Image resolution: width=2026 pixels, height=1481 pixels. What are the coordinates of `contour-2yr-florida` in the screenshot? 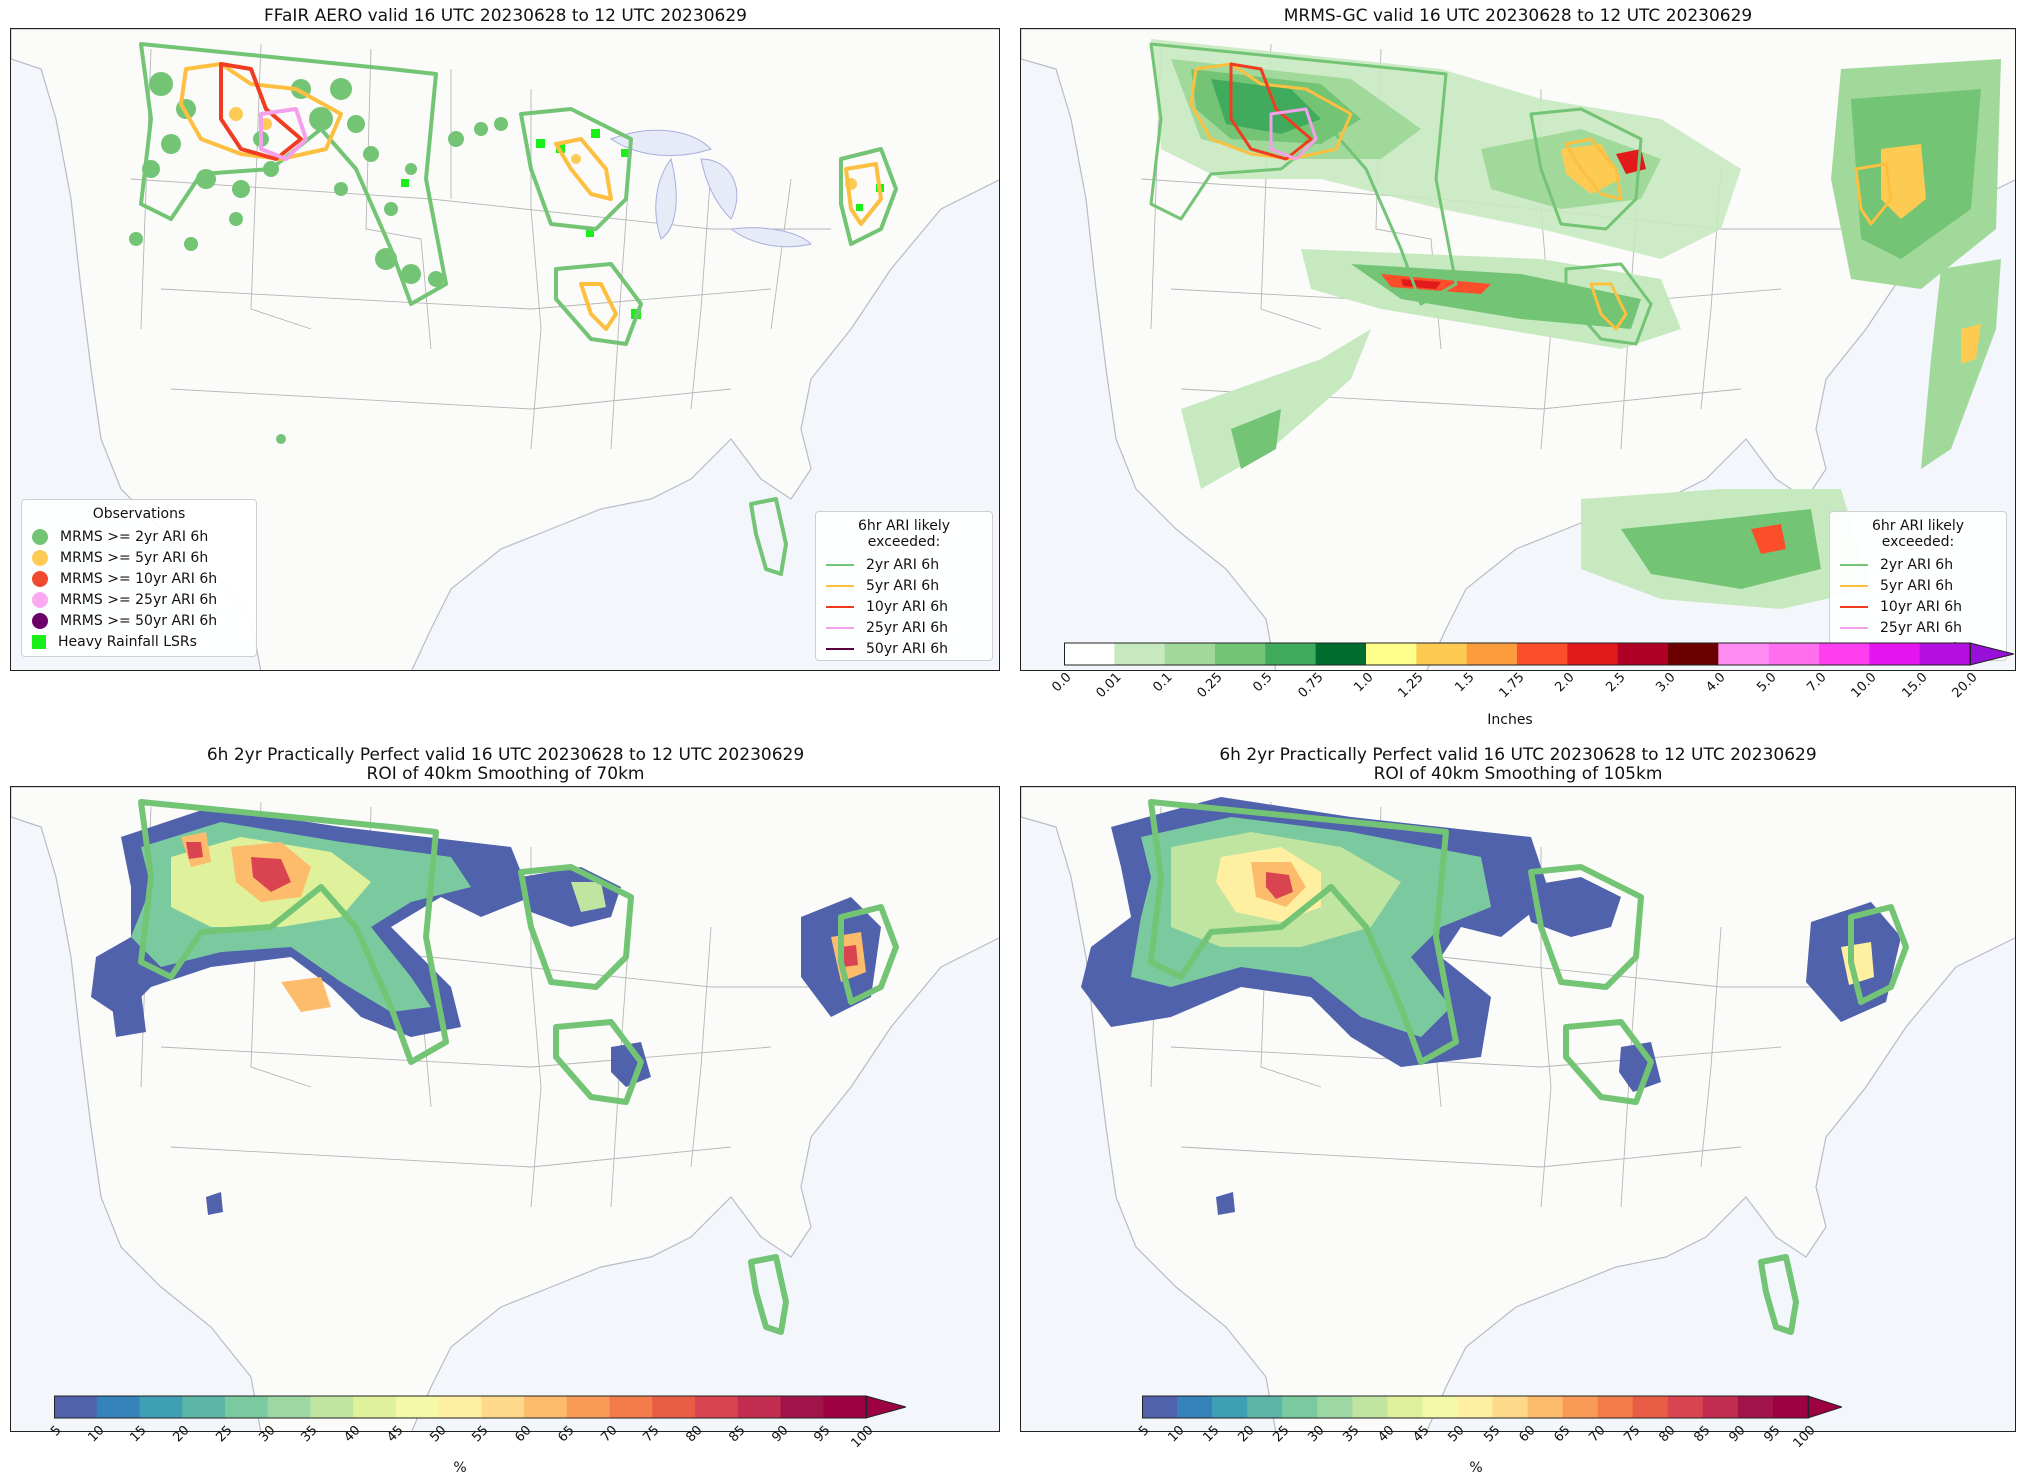 It's located at (768, 536).